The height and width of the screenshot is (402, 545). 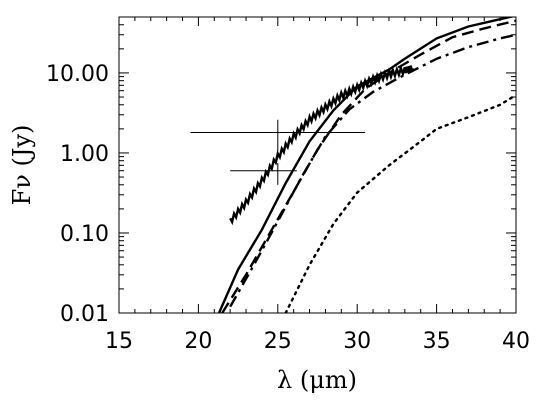 I want to click on y-tick-label: 10.00, so click(x=77, y=74).